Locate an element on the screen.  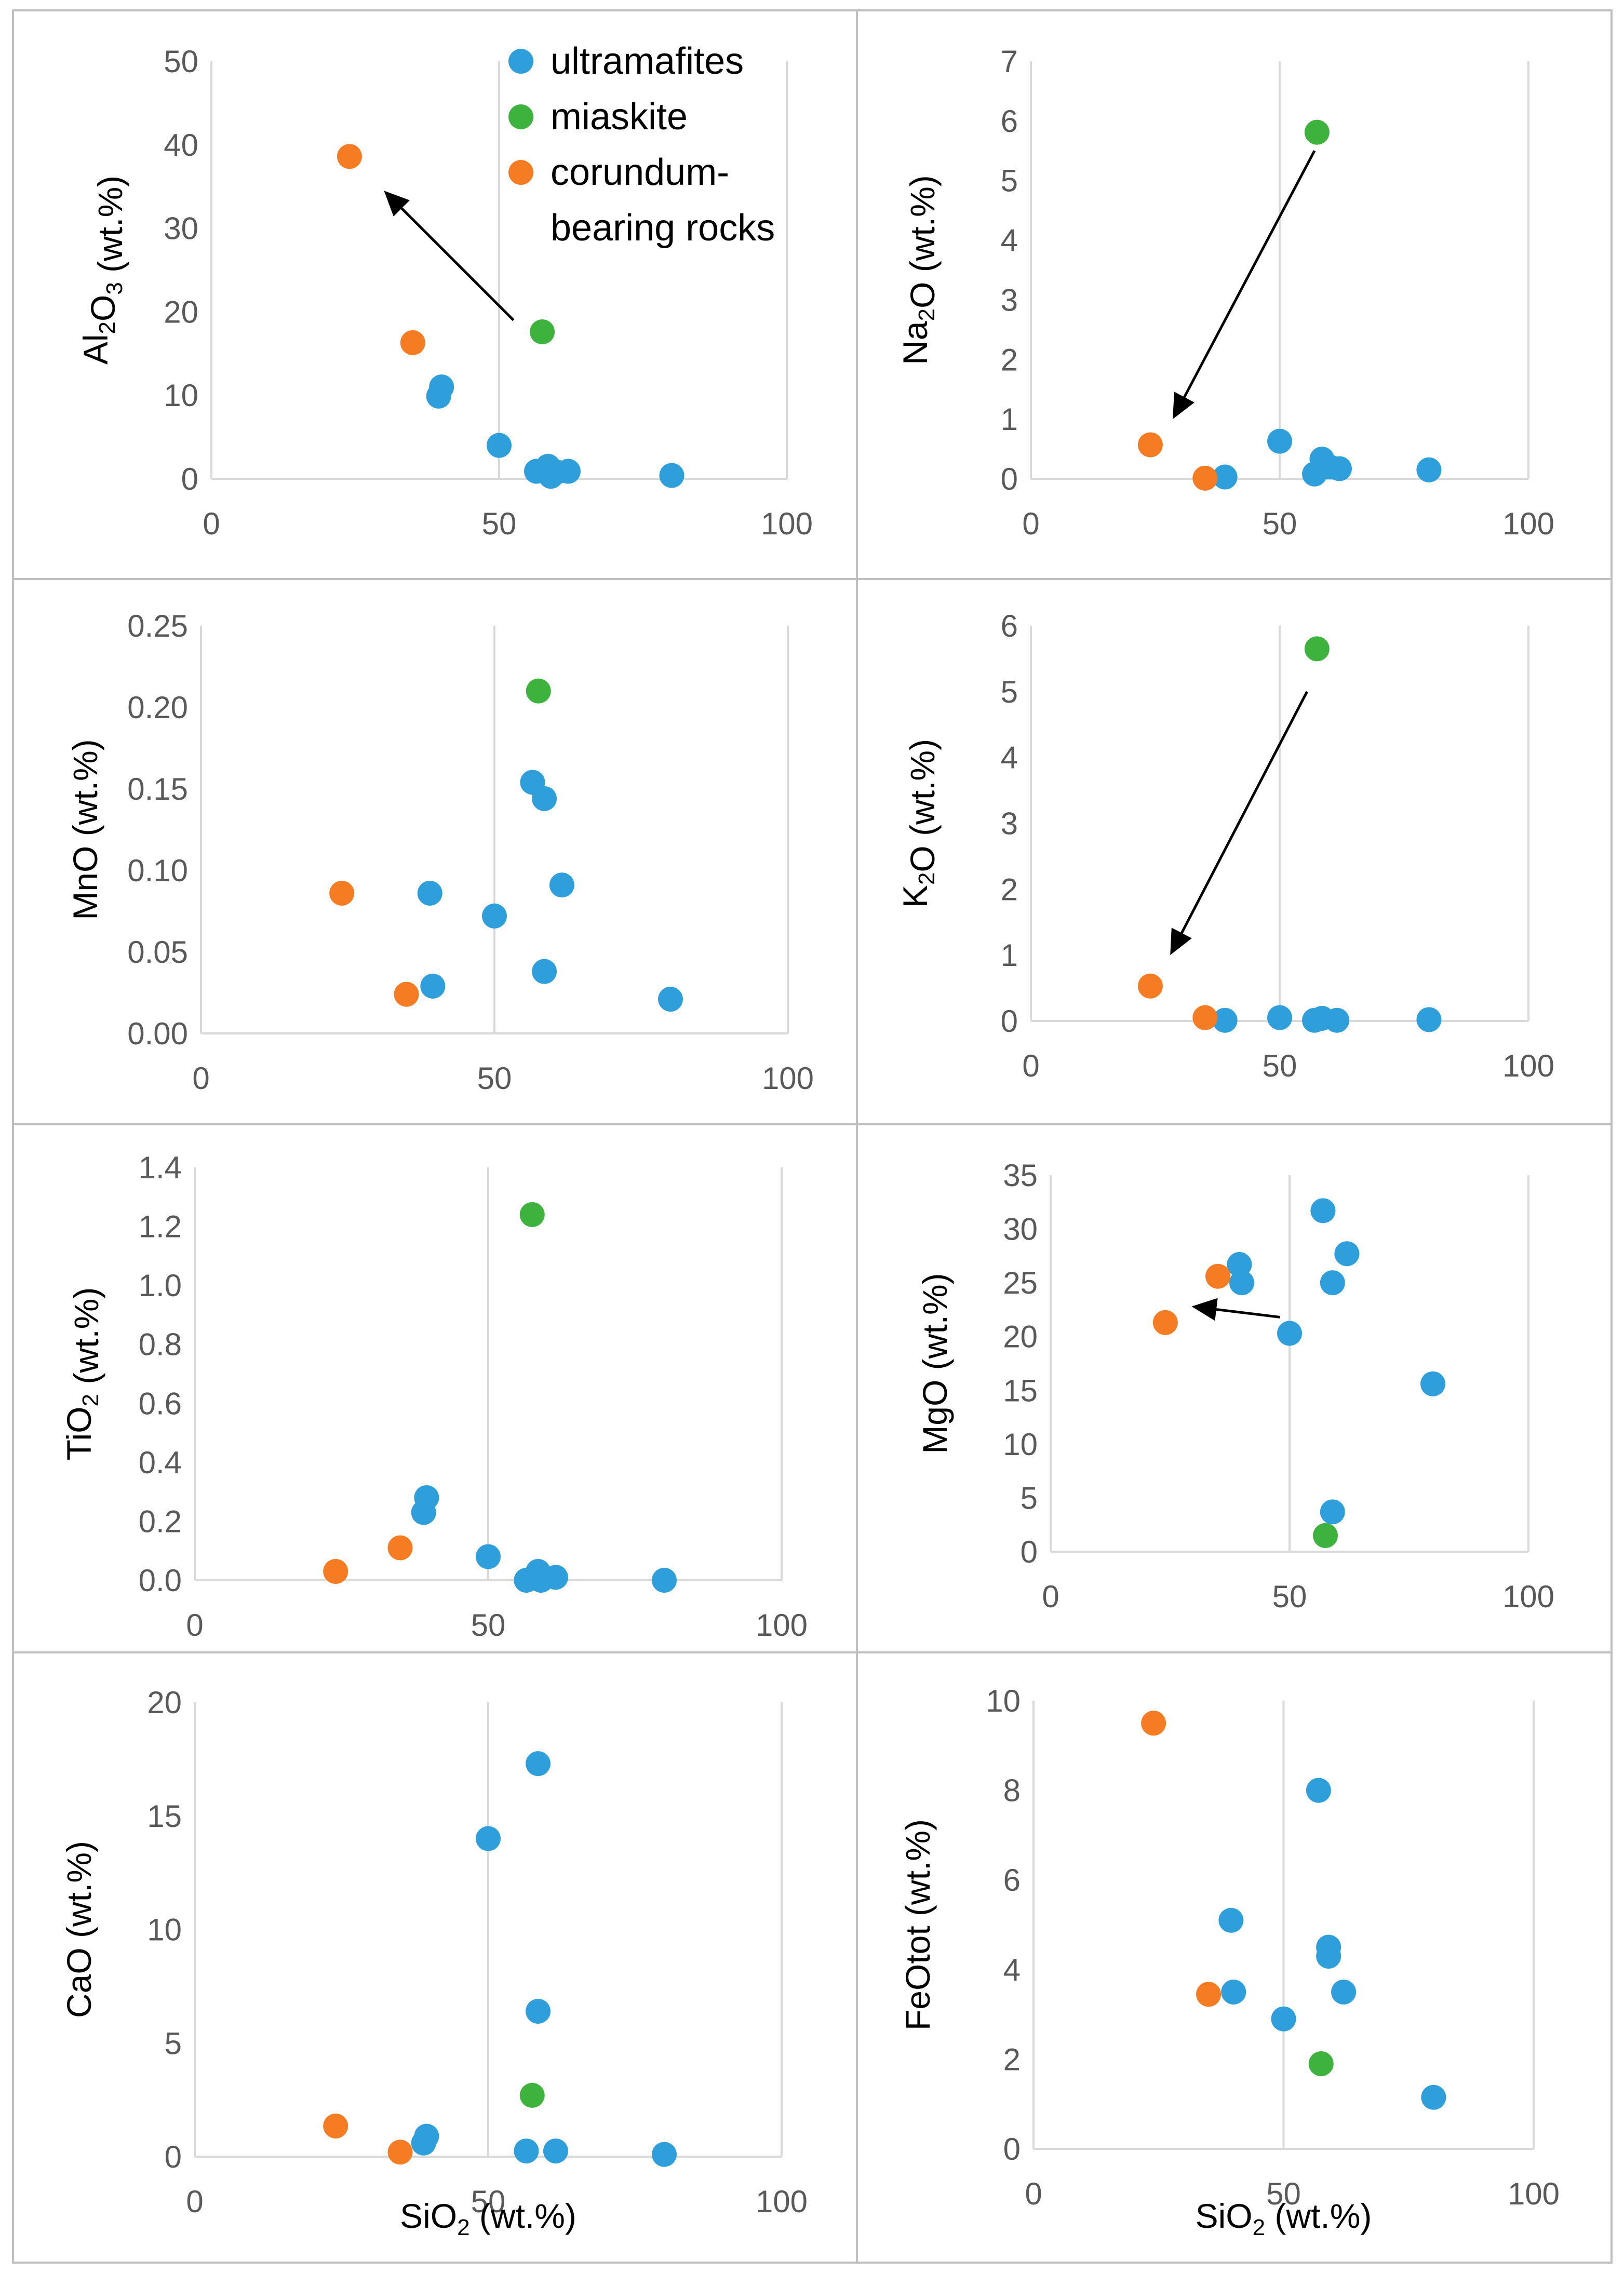
y-axis-title-part: FeOtot (wt.%) is located at coordinates (917, 1924).